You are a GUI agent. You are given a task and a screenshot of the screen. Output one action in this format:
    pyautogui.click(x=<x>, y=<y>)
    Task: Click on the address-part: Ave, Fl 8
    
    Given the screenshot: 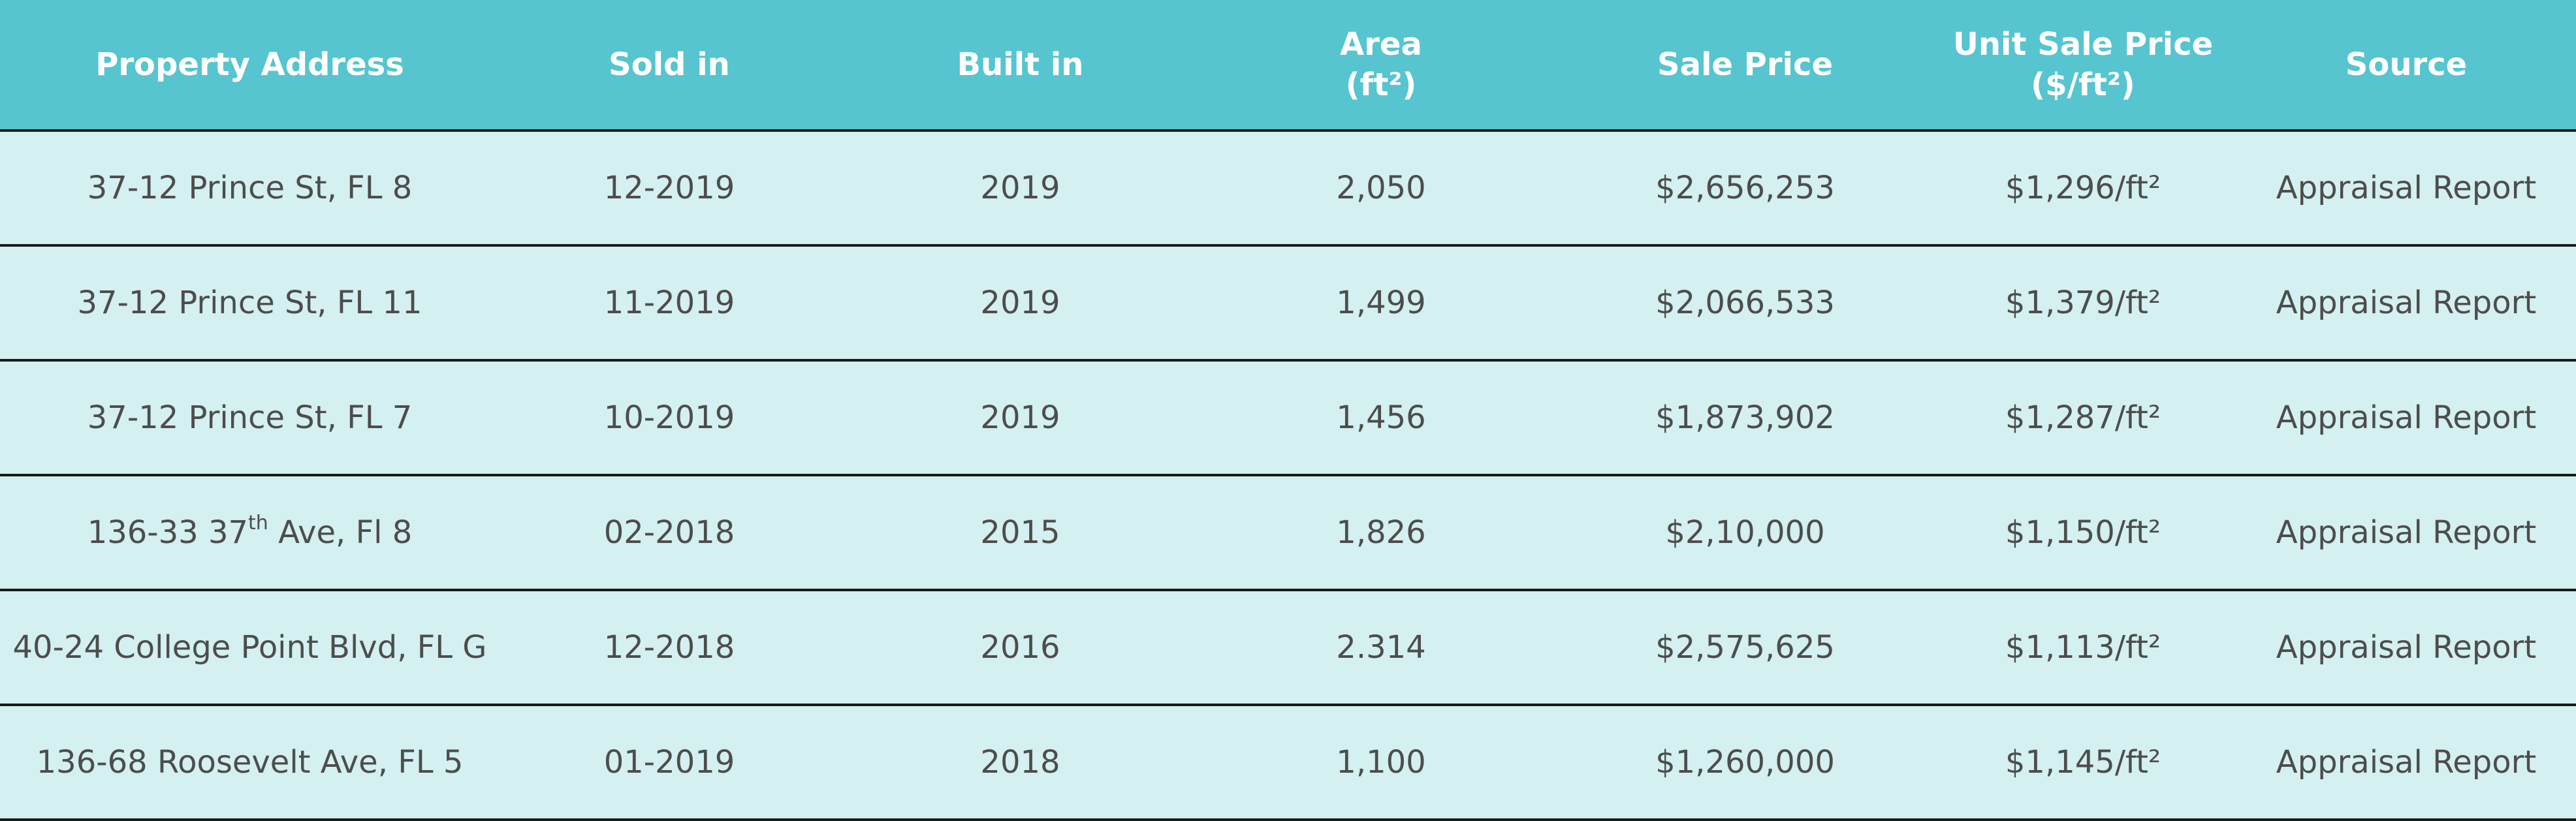 What is the action you would take?
    pyautogui.click(x=341, y=532)
    